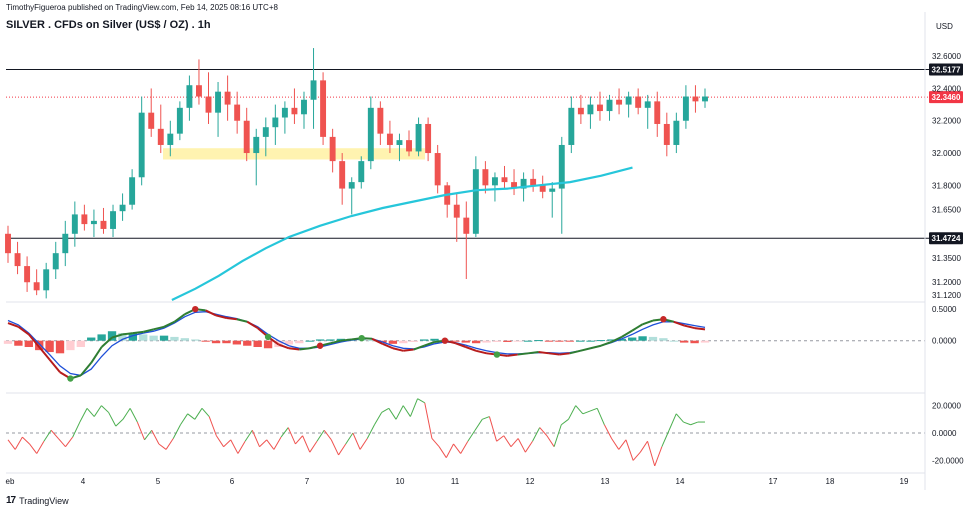  I want to click on level-price-tag, so click(946, 69).